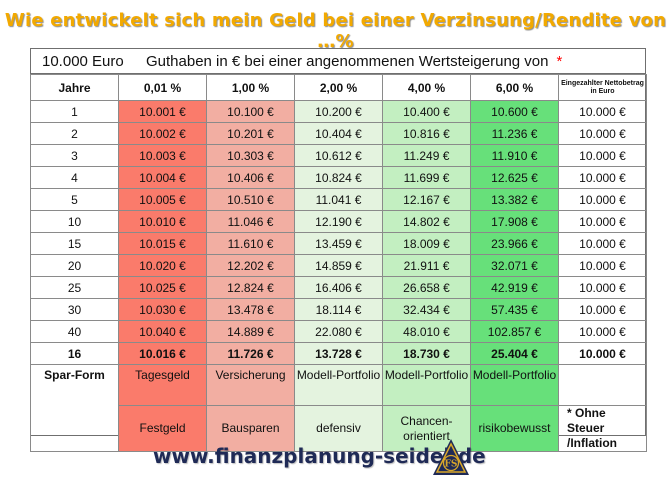  What do you see at coordinates (514, 221) in the screenshot?
I see `cell-rate-6: 17.908 €` at bounding box center [514, 221].